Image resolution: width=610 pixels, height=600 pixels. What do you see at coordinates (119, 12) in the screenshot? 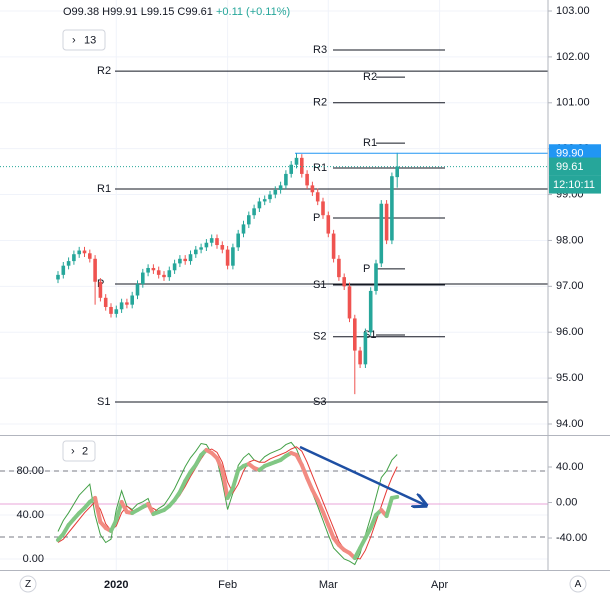
I see `ohlc-high: H99.91` at bounding box center [119, 12].